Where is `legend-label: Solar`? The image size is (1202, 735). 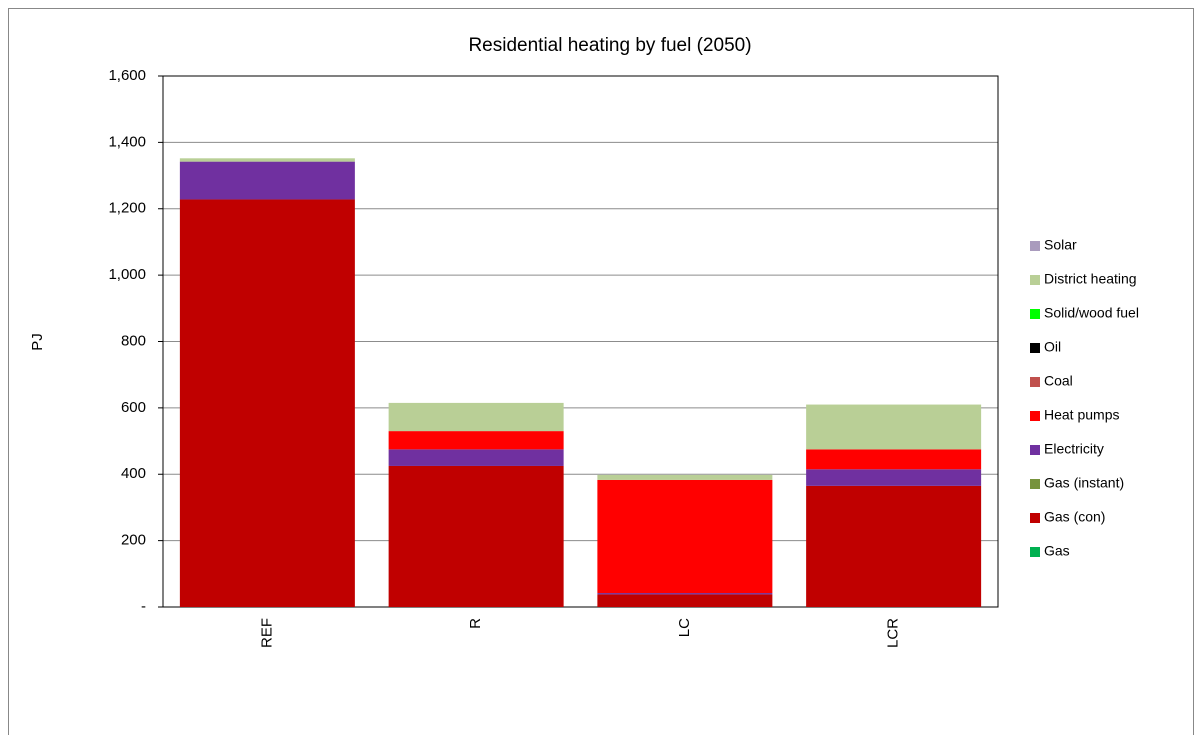
legend-label: Solar is located at coordinates (1060, 245).